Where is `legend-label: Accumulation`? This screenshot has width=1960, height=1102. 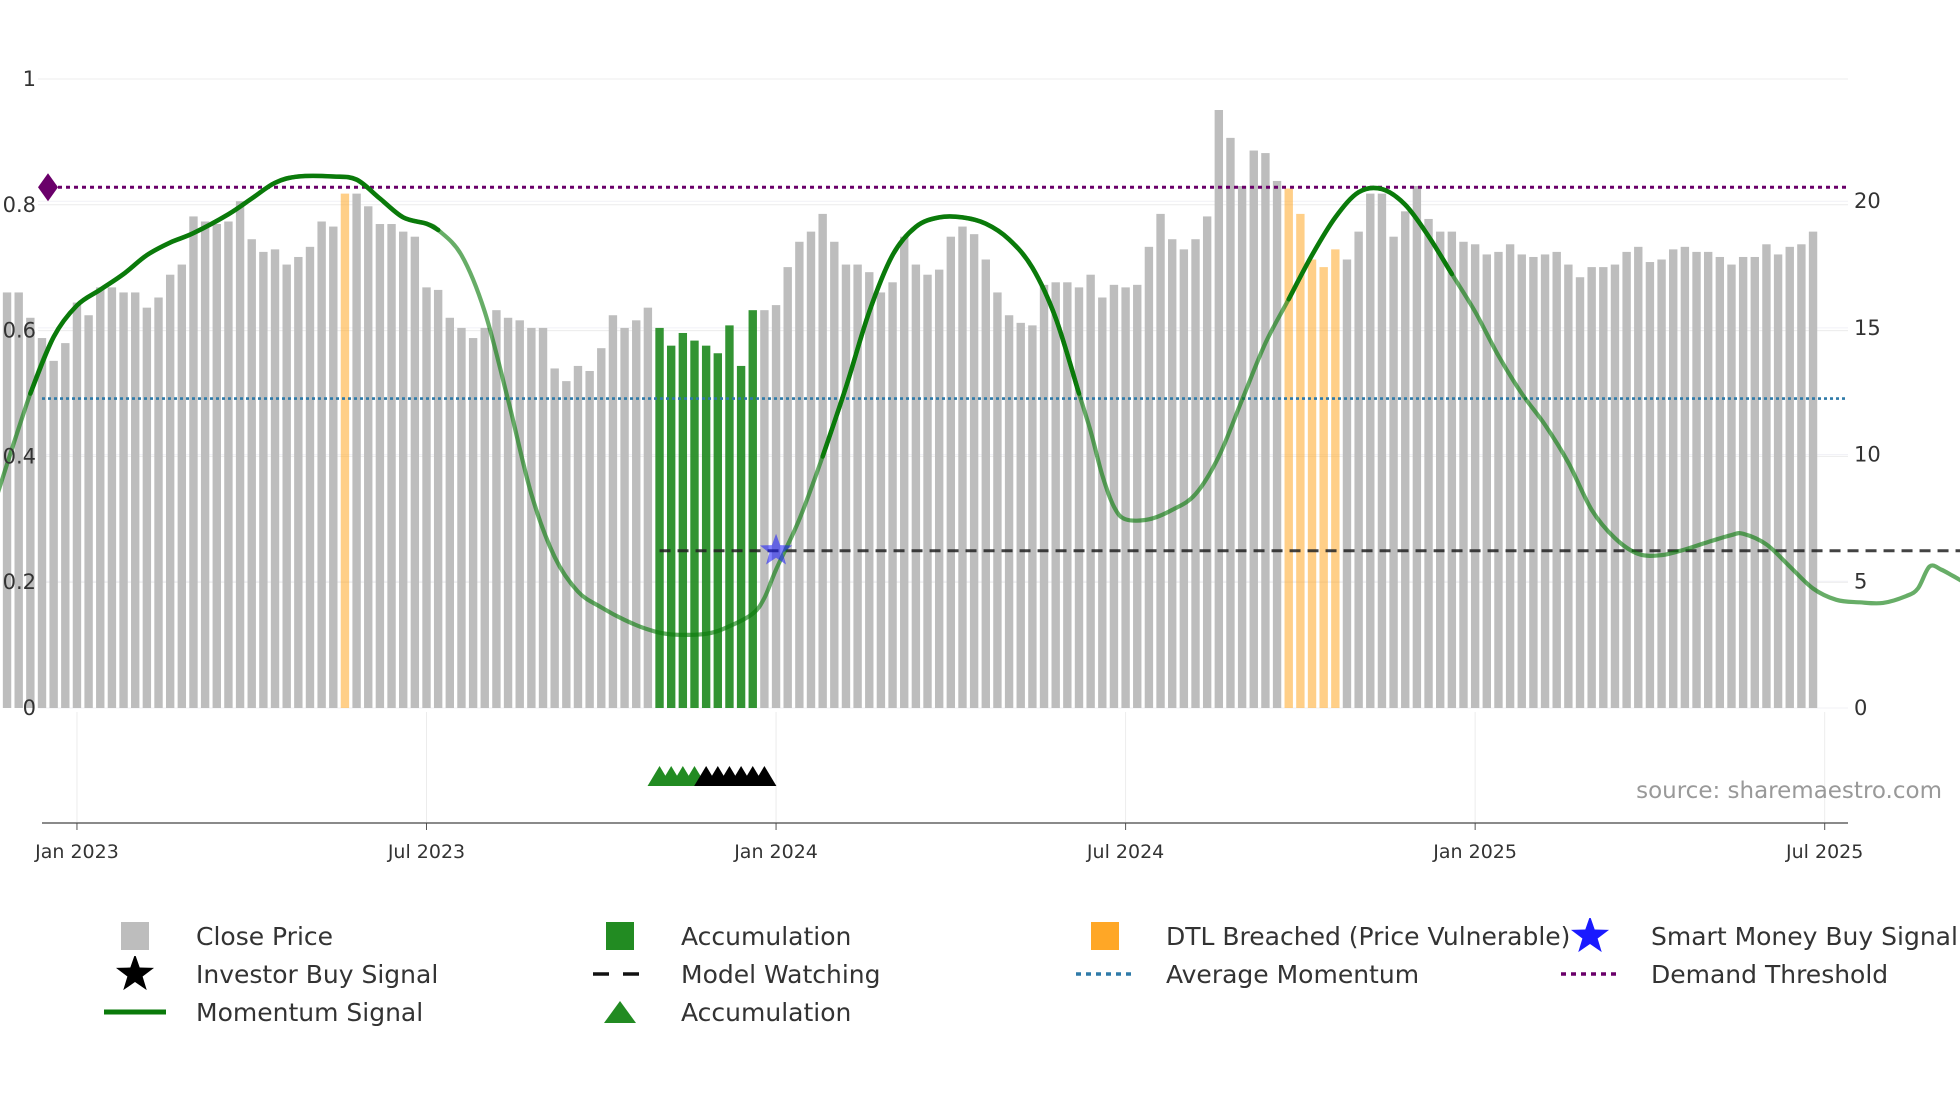 legend-label: Accumulation is located at coordinates (766, 936).